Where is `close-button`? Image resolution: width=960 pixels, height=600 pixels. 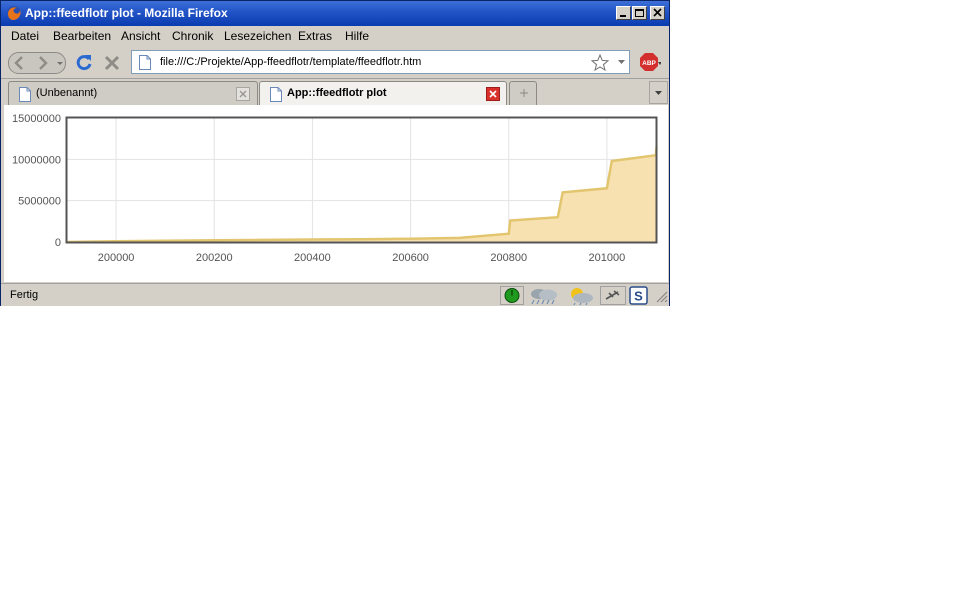
close-button is located at coordinates (657, 13).